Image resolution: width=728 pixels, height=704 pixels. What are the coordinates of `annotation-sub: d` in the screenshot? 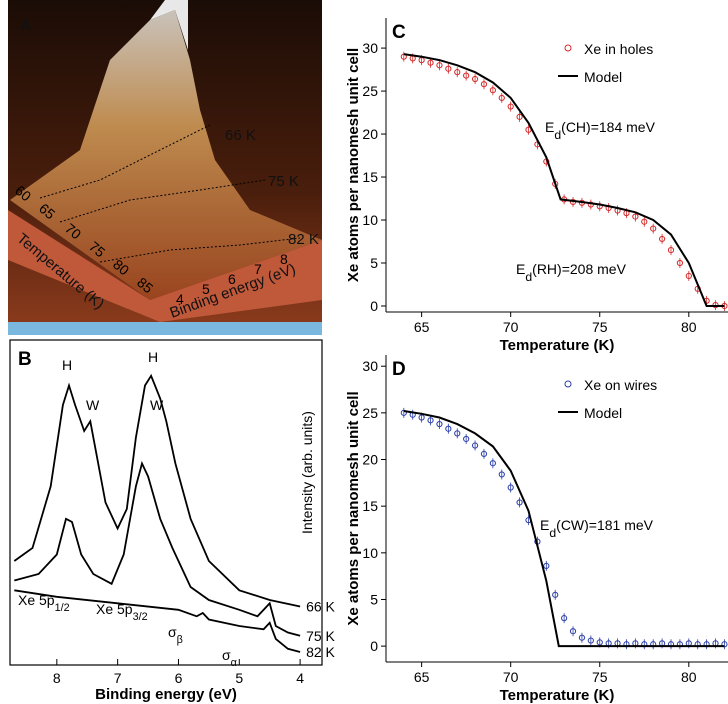 It's located at (528, 277).